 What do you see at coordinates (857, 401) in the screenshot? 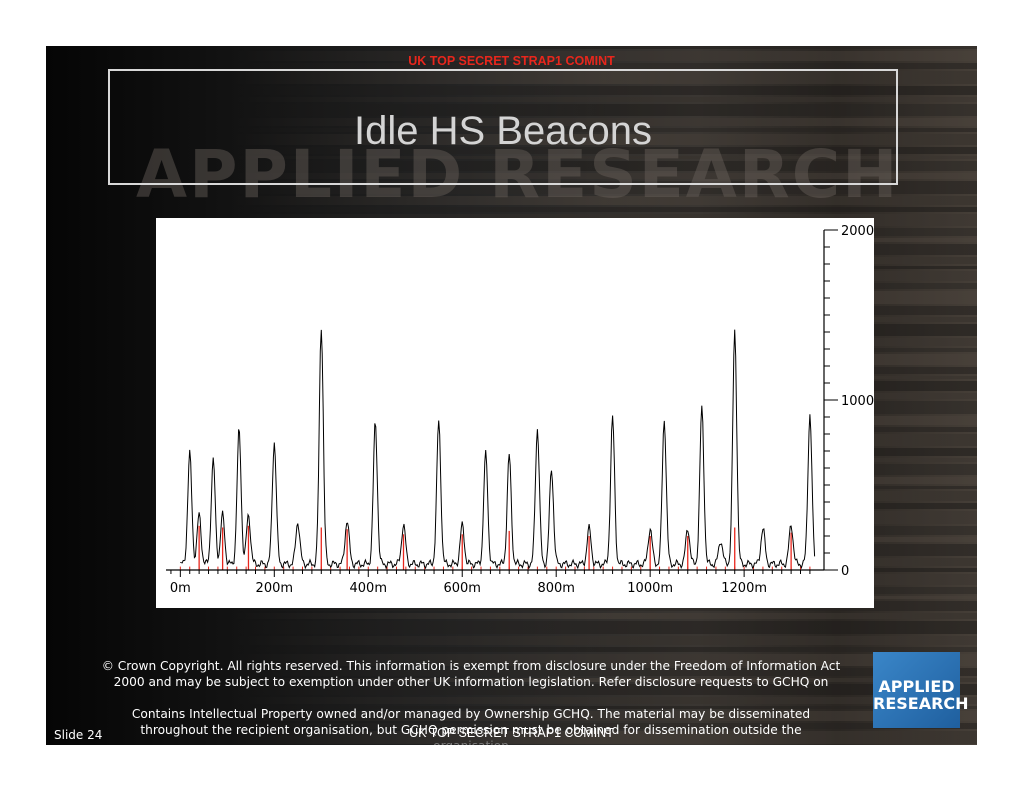
I see `y-tick-label: 1000` at bounding box center [857, 401].